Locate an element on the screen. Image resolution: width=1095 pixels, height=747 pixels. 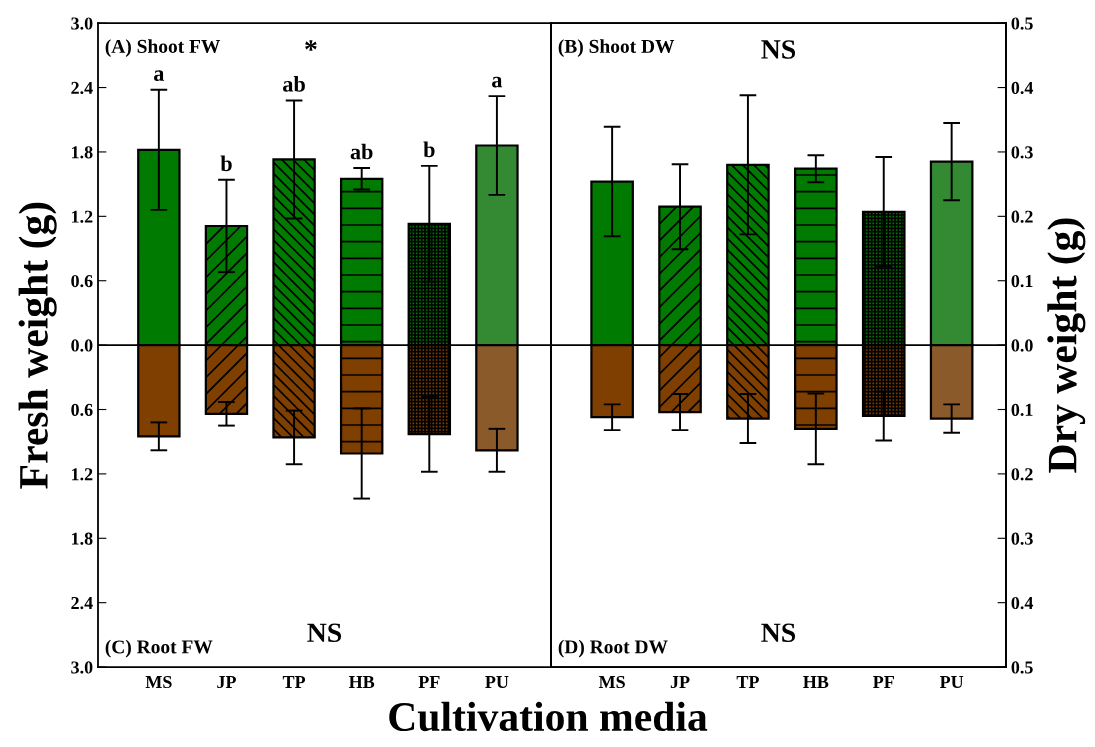
y2-tick-label: 0.0 is located at coordinates (1022, 345).